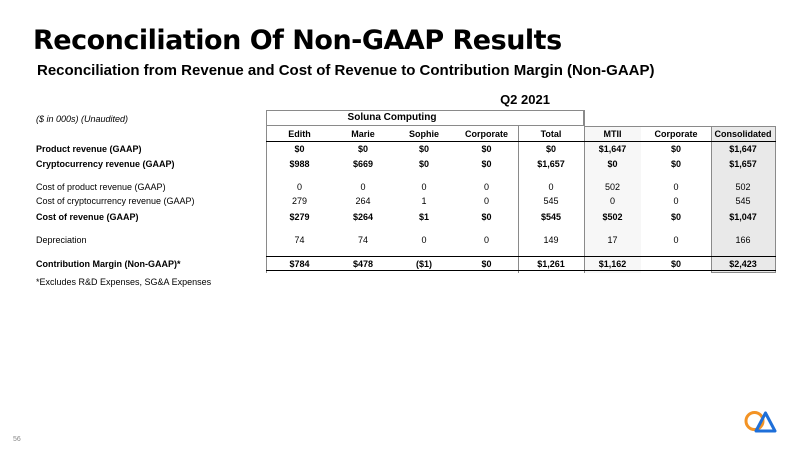 The height and width of the screenshot is (450, 800). What do you see at coordinates (363, 264) in the screenshot?
I see `cell-marie: $478` at bounding box center [363, 264].